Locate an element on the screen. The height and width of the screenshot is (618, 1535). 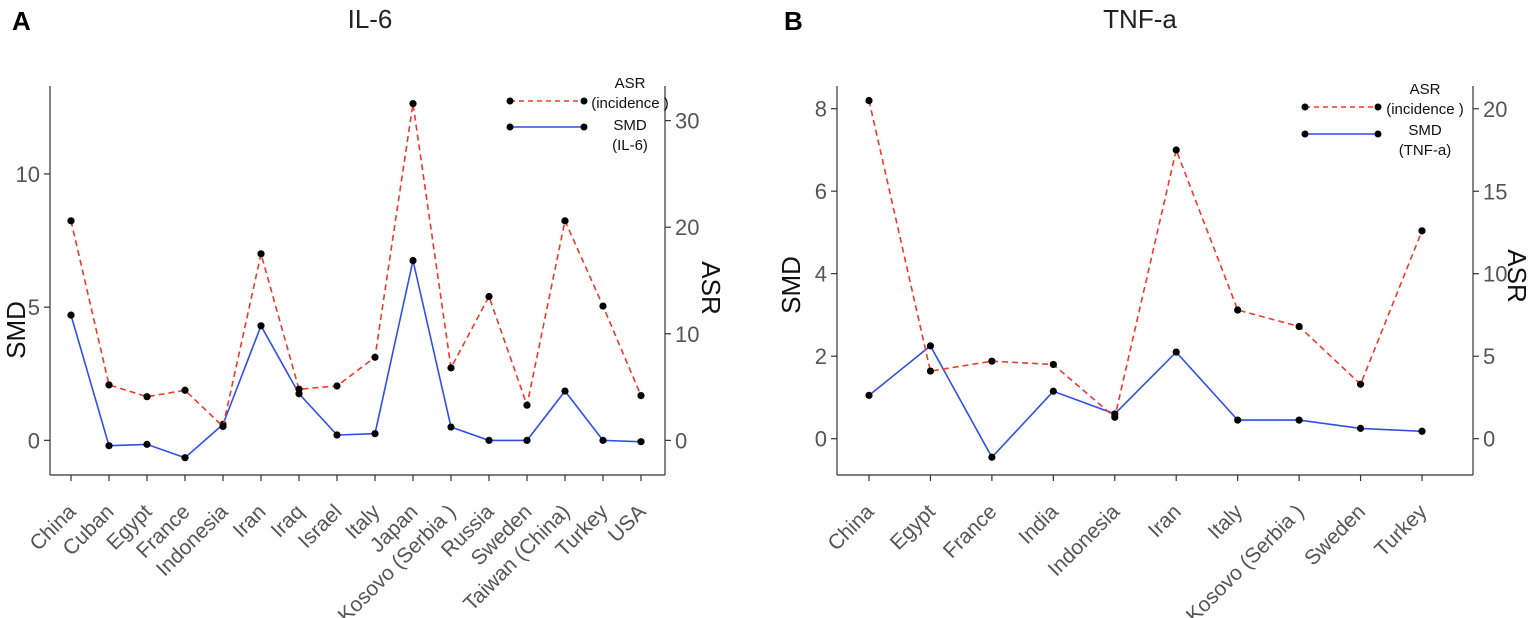
x-tick-label: Italy is located at coordinates (1226, 522).